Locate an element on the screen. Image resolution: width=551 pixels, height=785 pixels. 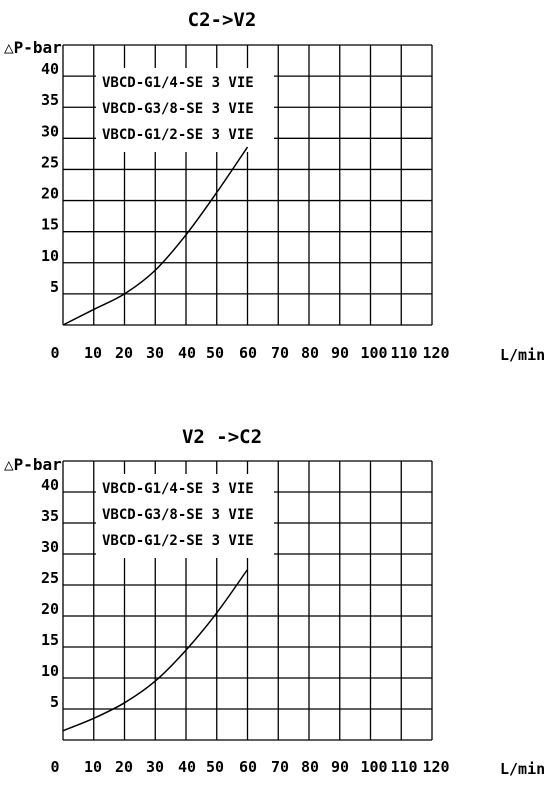
chart2-xtick-label: 120 is located at coordinates (435, 767).